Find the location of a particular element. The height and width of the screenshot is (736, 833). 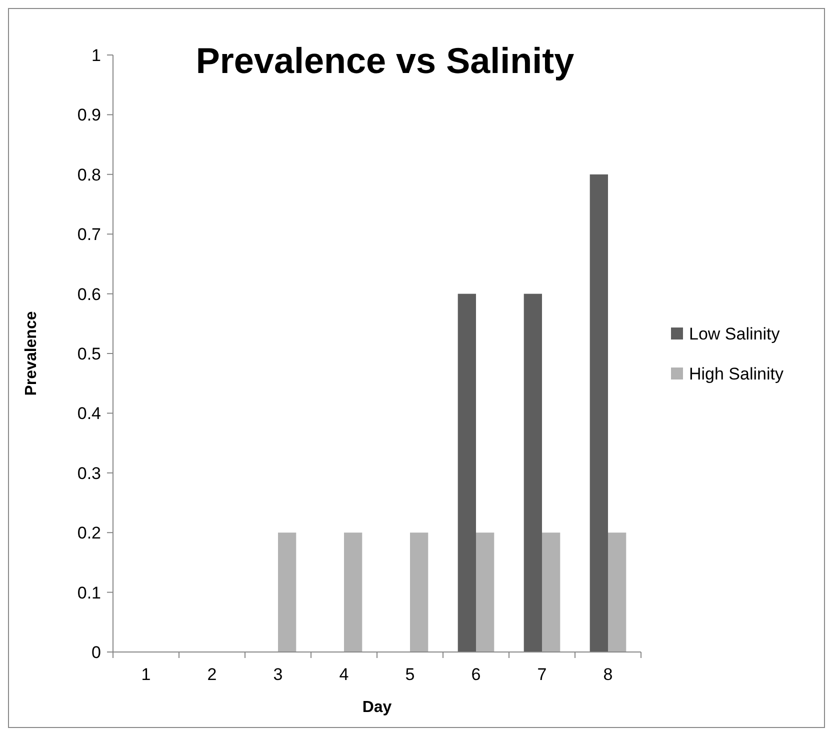

x-tick-label: 8 is located at coordinates (608, 674).